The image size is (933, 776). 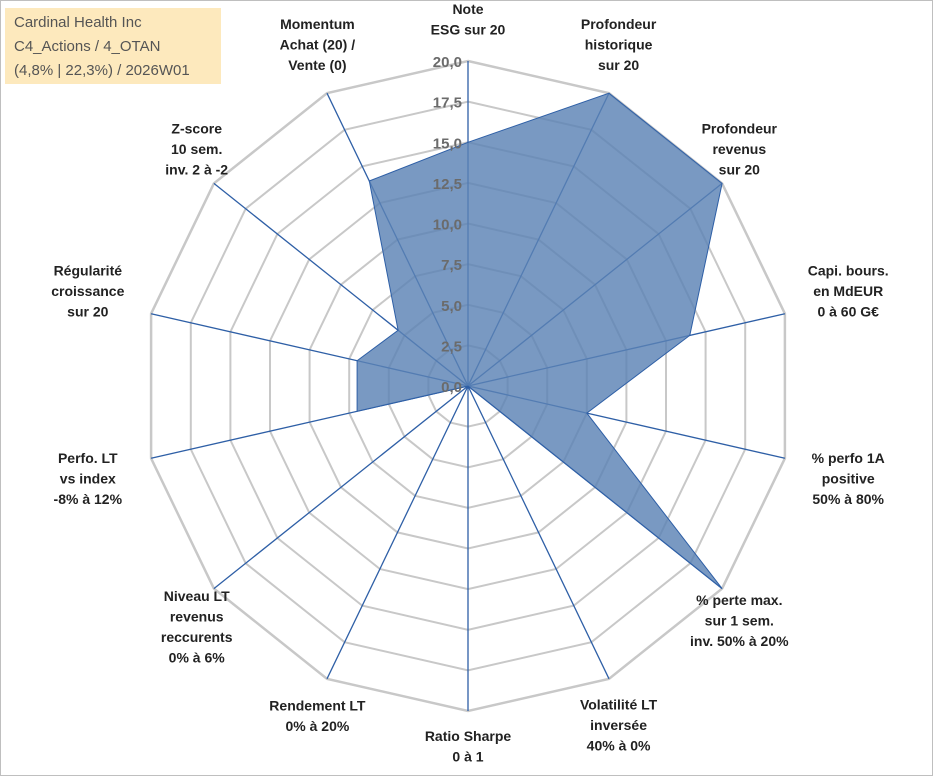 I want to click on axis-label-line: Régularité, so click(x=88, y=271).